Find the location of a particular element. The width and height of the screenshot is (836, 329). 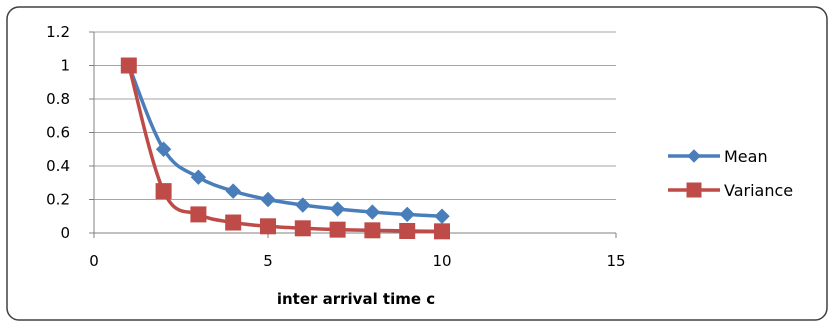

x-tick-label-1: 5 is located at coordinates (268, 261).